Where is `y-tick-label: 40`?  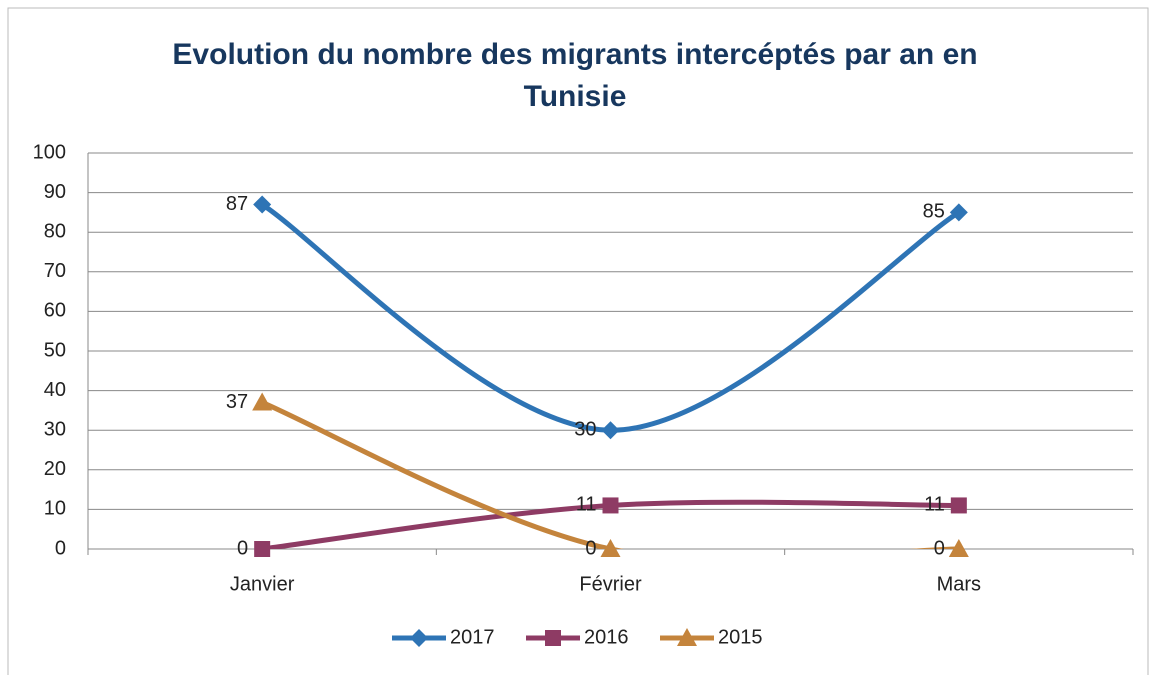
y-tick-label: 40 is located at coordinates (55, 390).